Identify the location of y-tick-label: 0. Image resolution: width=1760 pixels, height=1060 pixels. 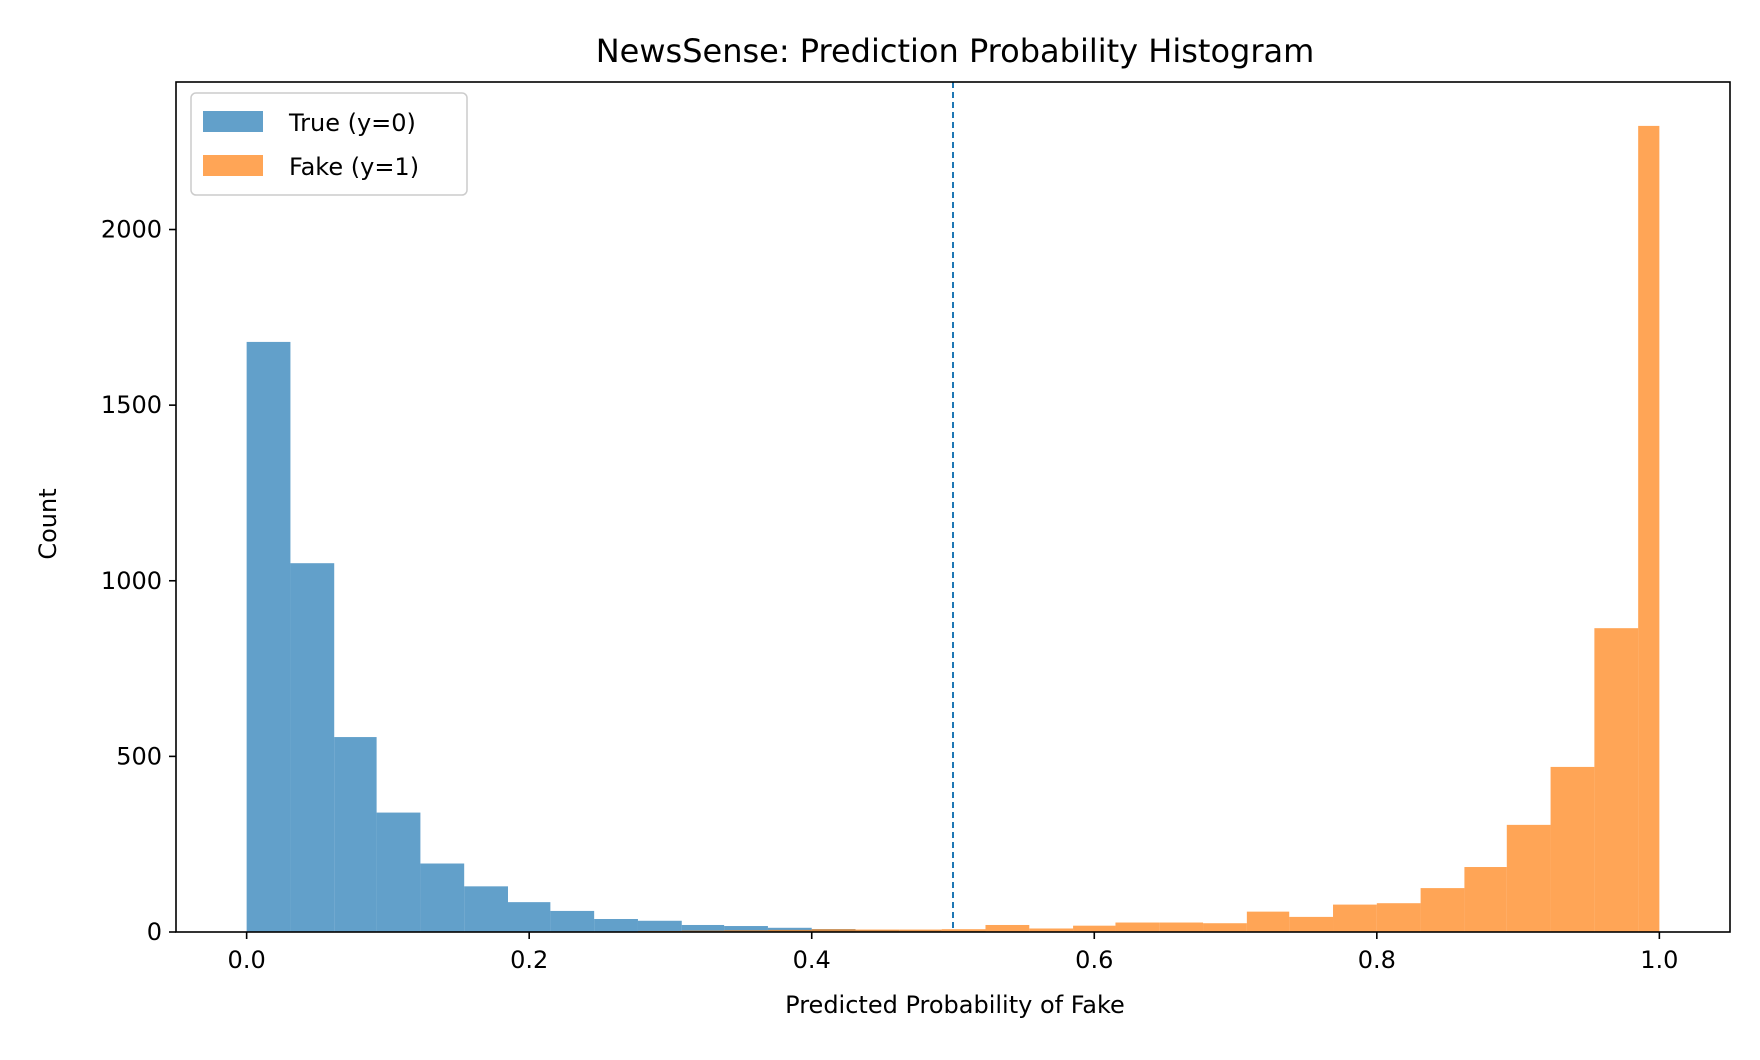
(154, 932).